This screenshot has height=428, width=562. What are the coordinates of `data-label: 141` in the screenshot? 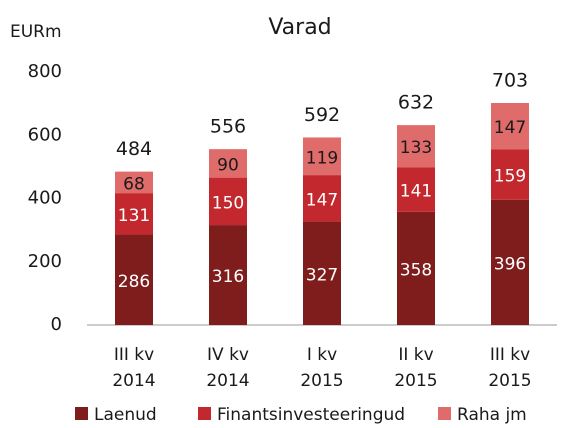 It's located at (416, 191).